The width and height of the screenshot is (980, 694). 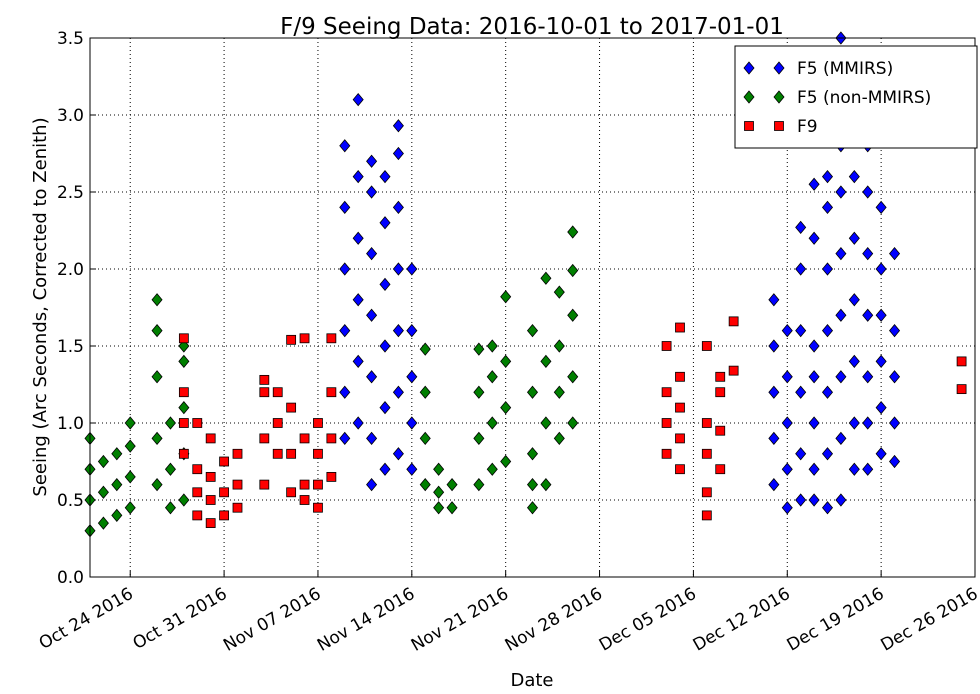 I want to click on y-tick-label: 1.0, so click(x=70, y=424).